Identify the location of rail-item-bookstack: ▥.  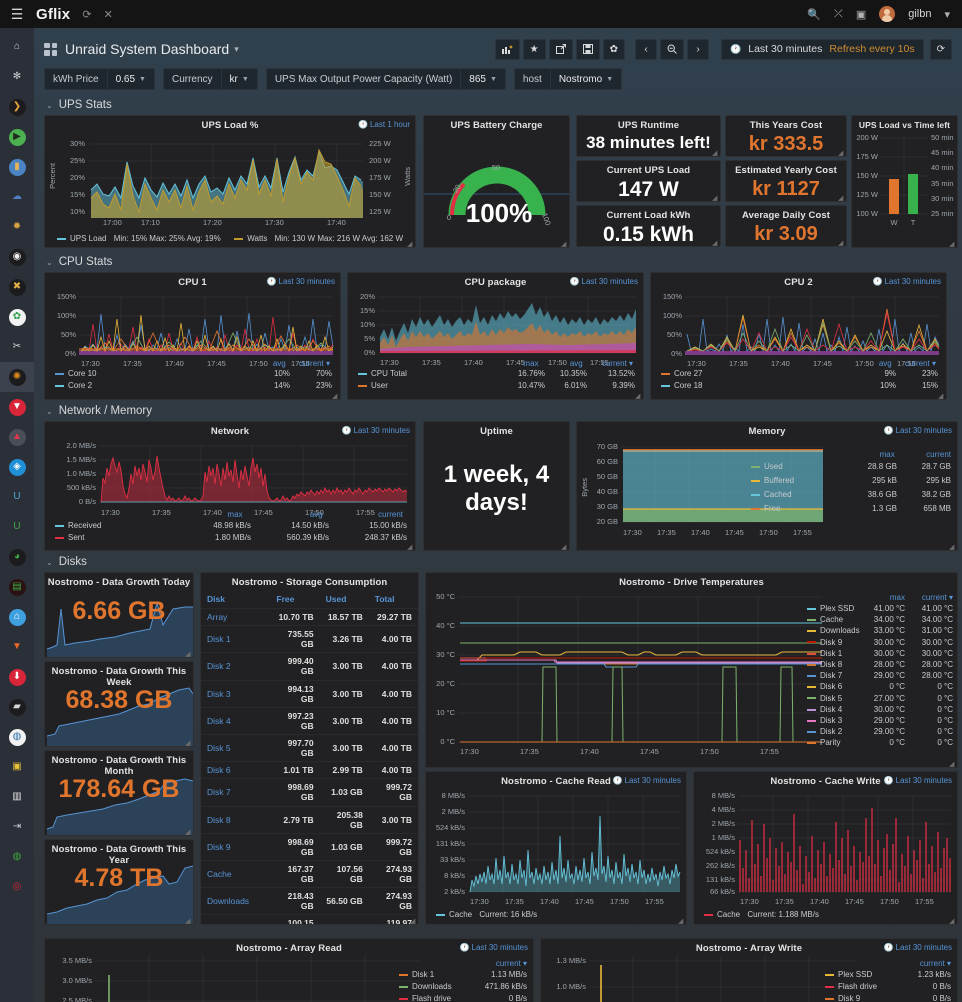
(17, 797).